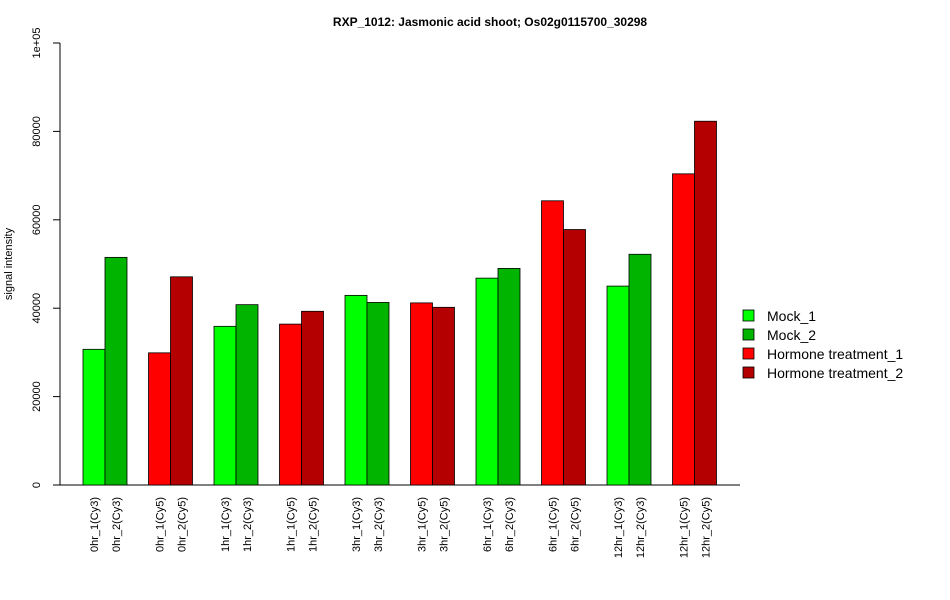 This screenshot has width=950, height=600. Describe the element at coordinates (791, 316) in the screenshot. I see `legend-label: Mock_1` at that location.